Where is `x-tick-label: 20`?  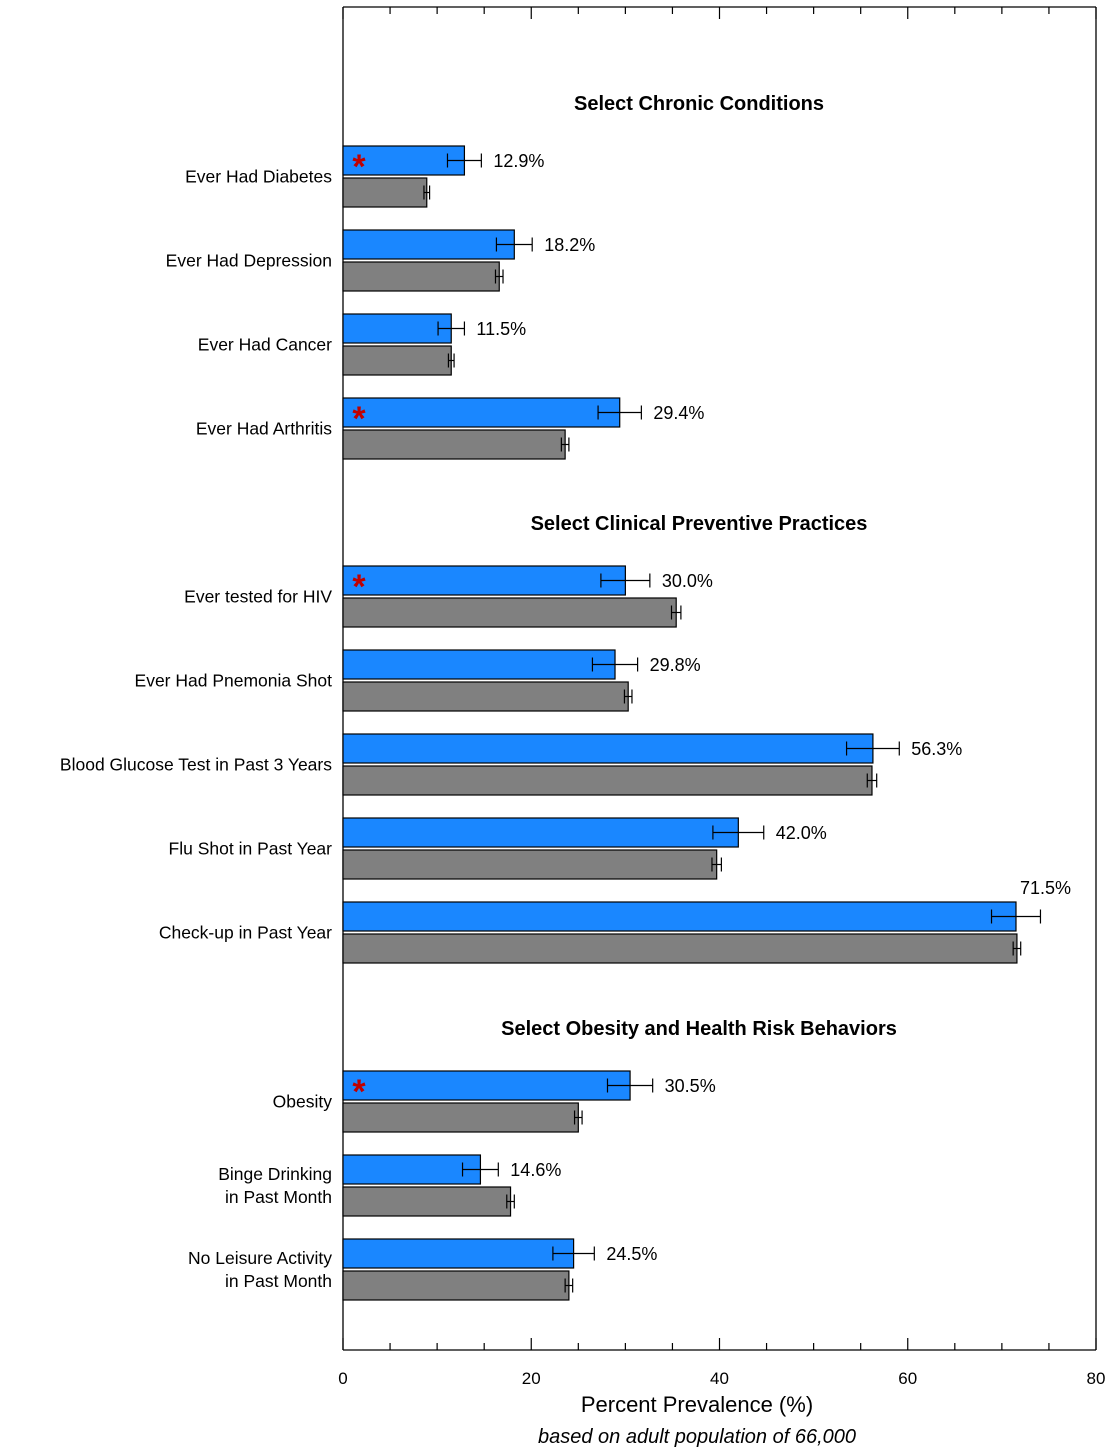
x-tick-label: 20 is located at coordinates (531, 1378).